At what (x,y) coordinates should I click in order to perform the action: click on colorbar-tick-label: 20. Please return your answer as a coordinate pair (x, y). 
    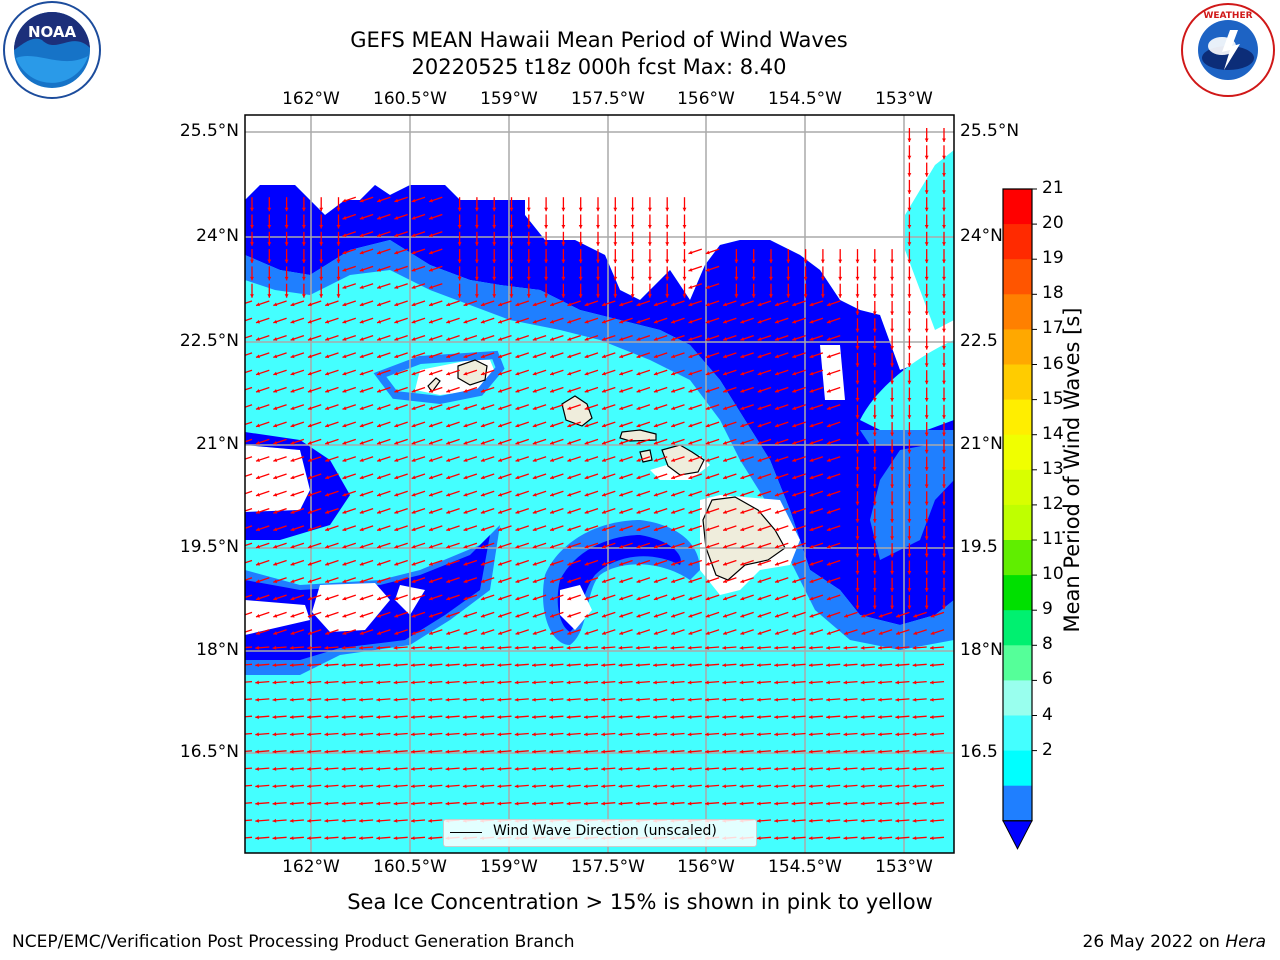
    Looking at the image, I should click on (1053, 223).